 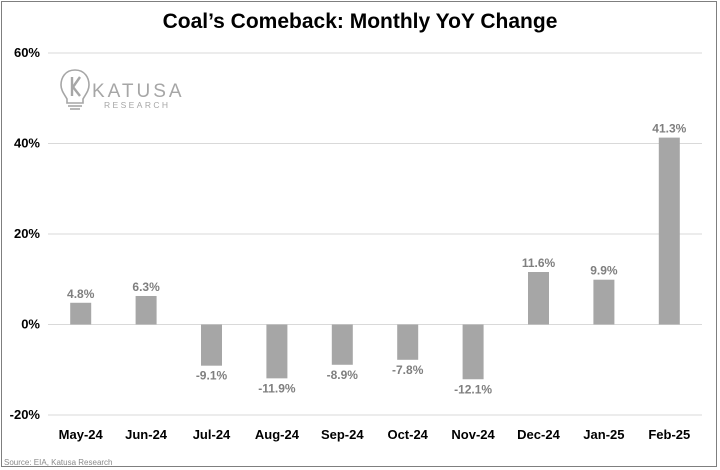 I want to click on katusa-logo: KATUSA RESEARCH, so click(x=122, y=89).